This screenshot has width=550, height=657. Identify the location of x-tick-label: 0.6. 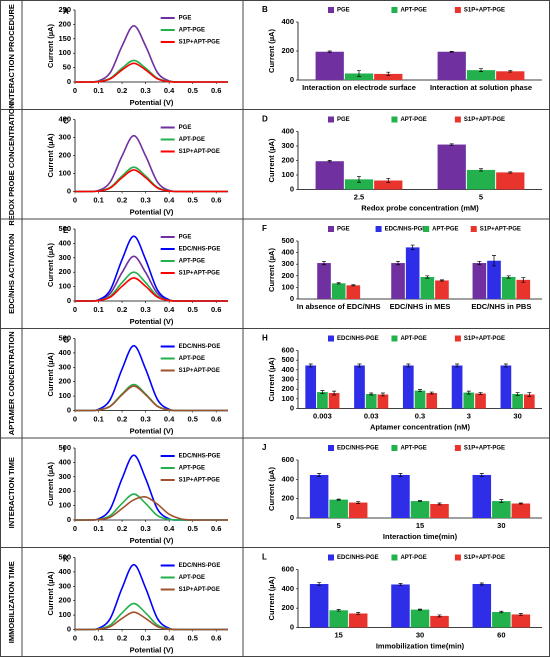
(216, 199).